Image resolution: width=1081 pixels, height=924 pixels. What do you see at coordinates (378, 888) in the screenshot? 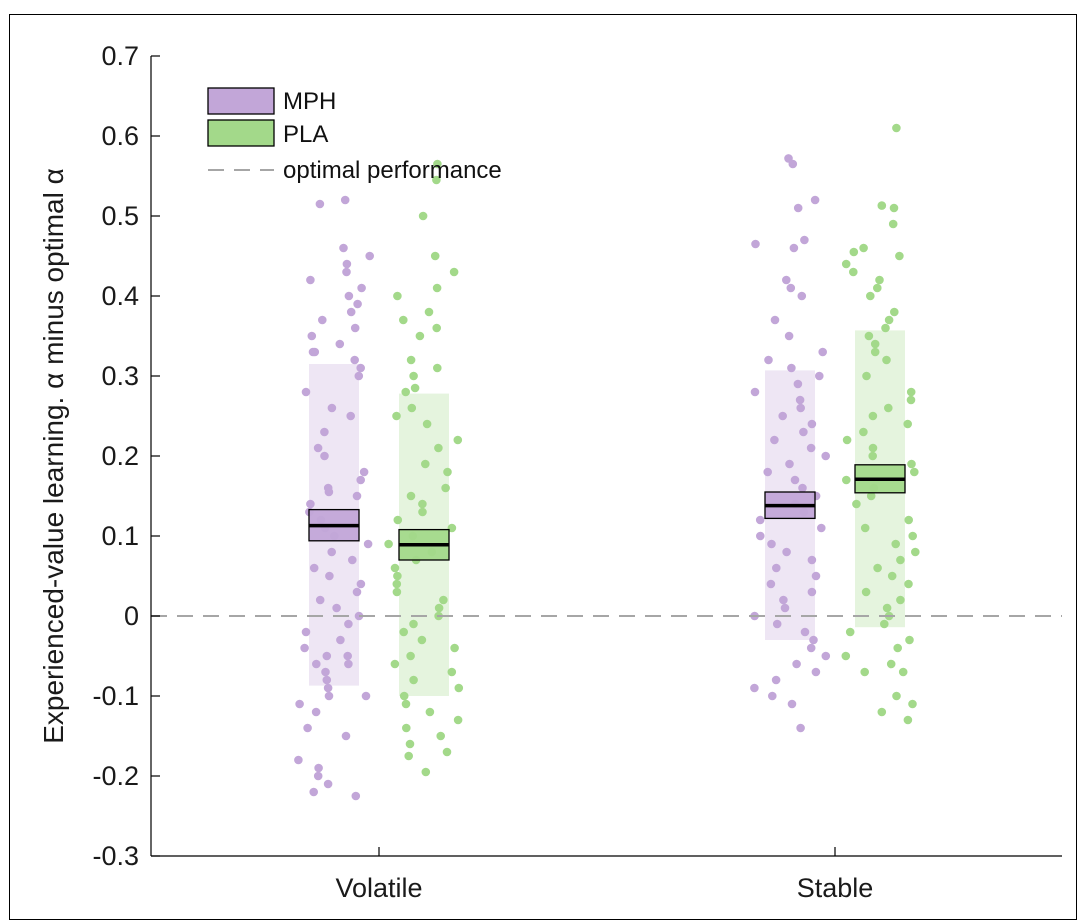
I see `x-tick-label-volatile: Volatile` at bounding box center [378, 888].